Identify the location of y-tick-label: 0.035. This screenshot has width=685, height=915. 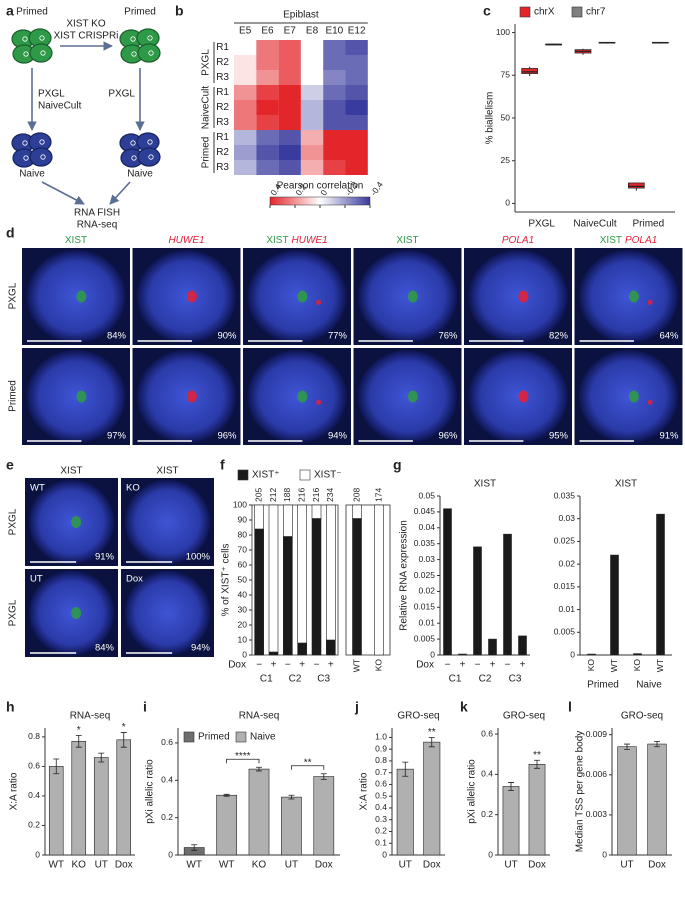
(425, 543).